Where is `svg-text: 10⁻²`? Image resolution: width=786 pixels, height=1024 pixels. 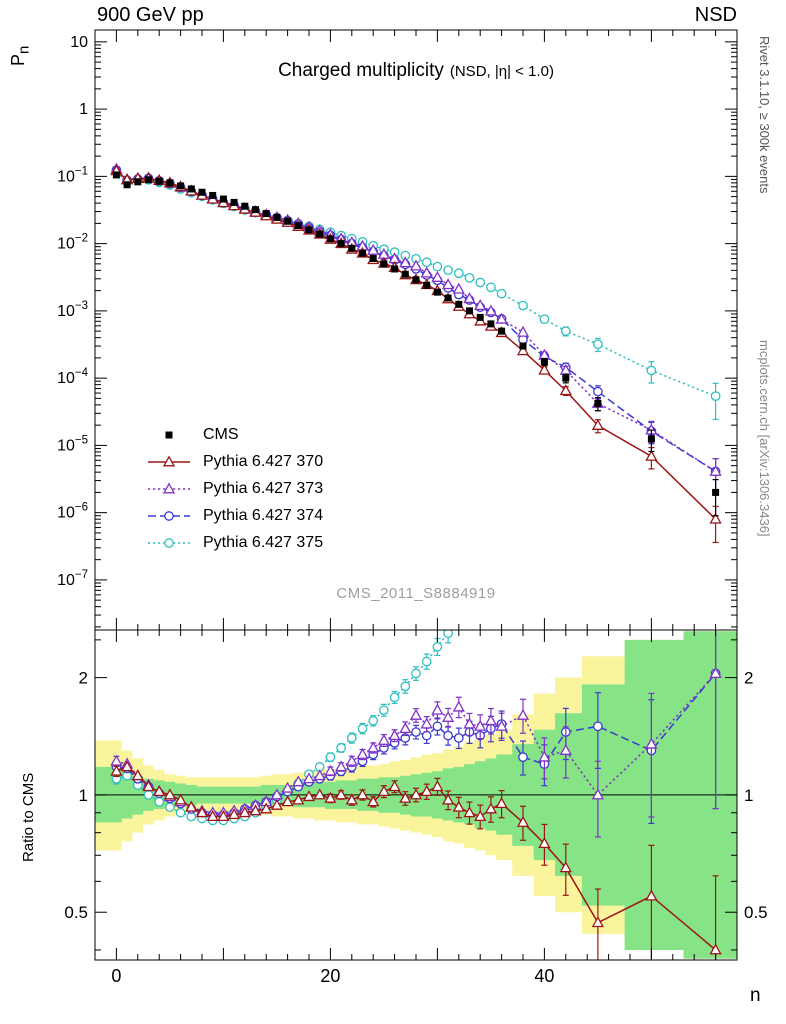
svg-text: 10⁻² is located at coordinates (72, 243).